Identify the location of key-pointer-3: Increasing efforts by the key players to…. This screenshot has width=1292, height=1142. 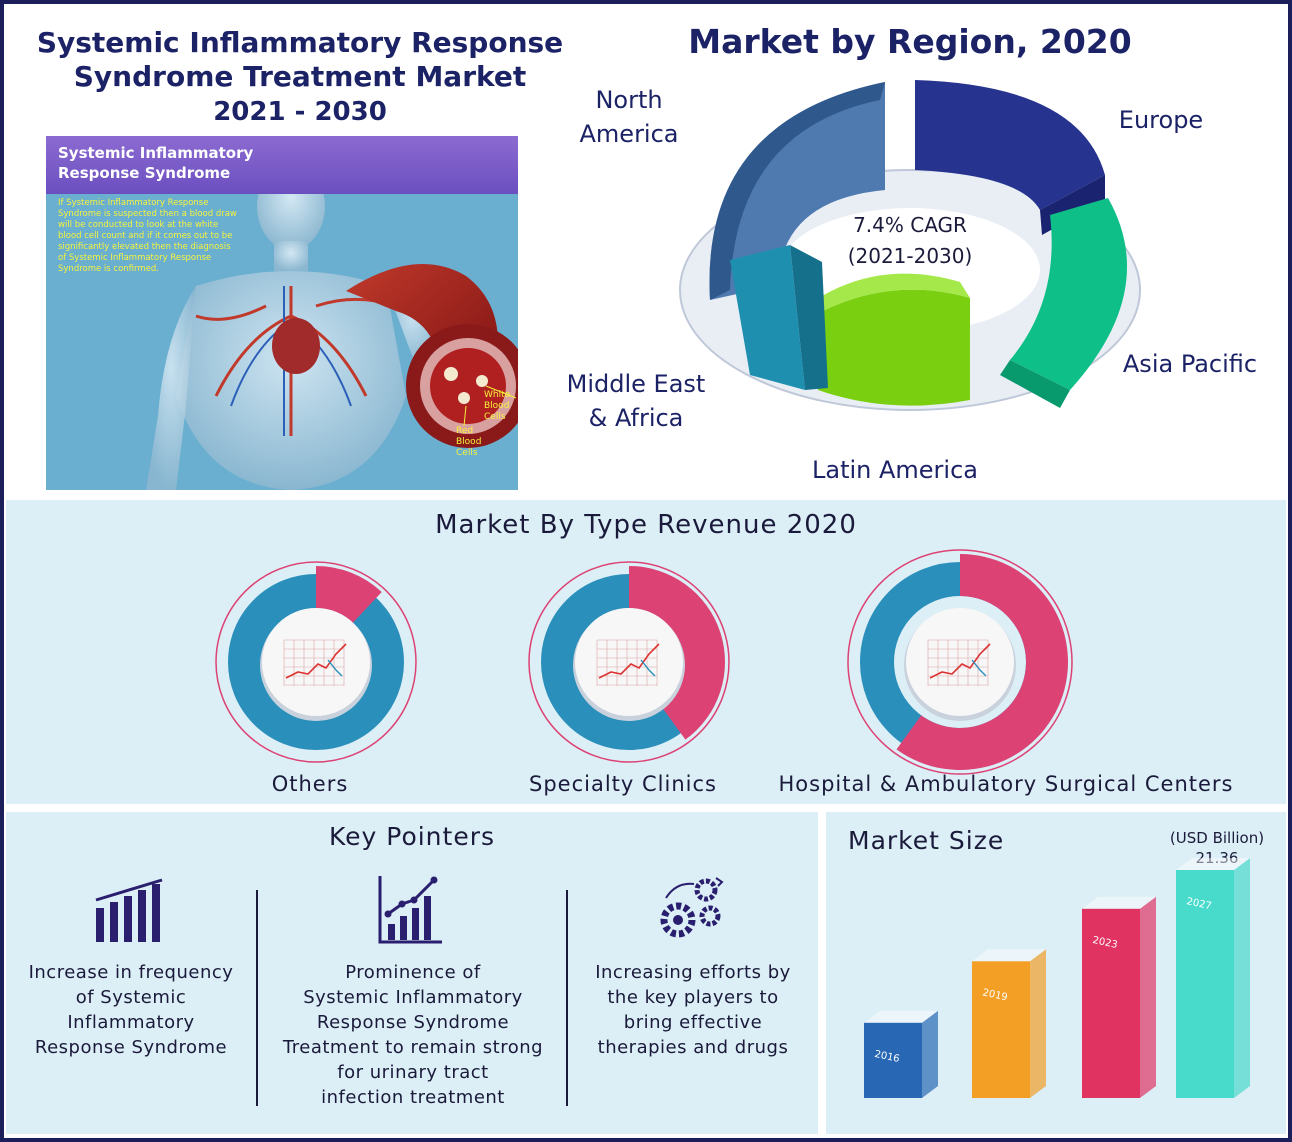
(693, 1010).